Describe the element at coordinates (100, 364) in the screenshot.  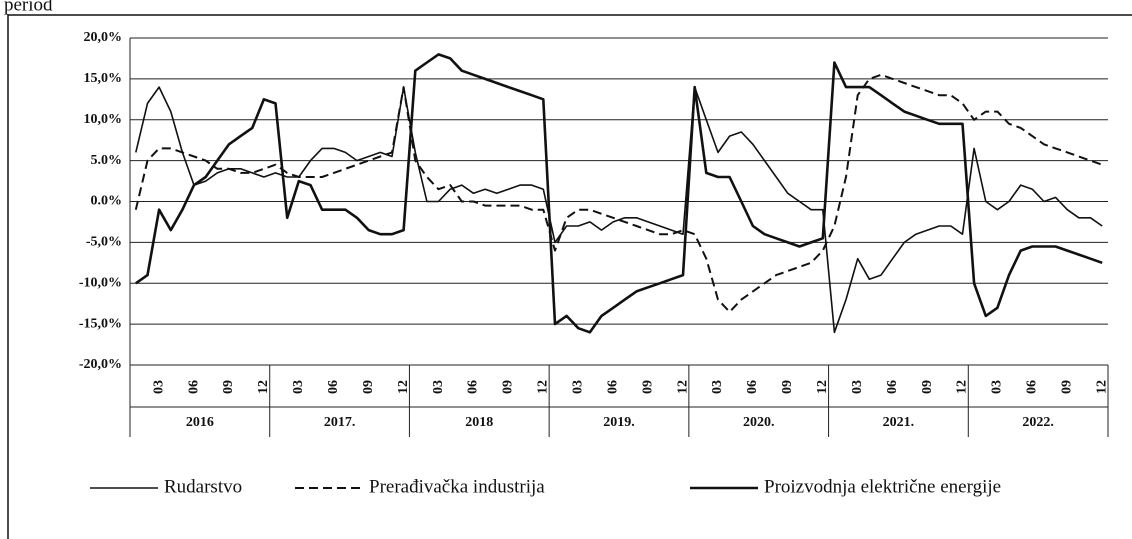
I see `y-tick-label: -20,0%` at that location.